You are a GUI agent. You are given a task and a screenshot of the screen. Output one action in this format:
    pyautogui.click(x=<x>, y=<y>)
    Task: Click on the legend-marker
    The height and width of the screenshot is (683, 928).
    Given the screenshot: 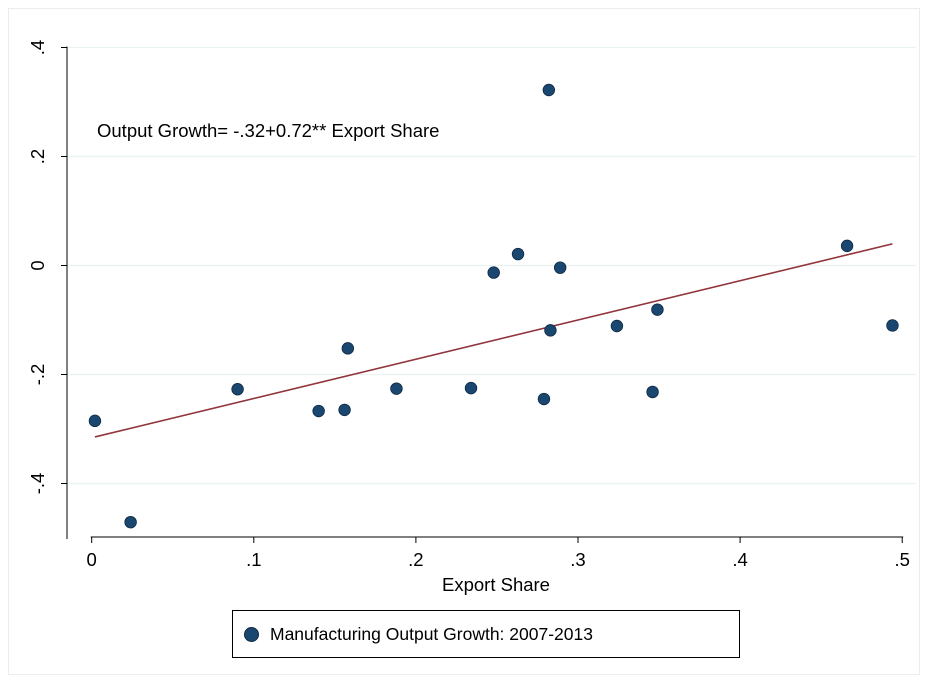 What is the action you would take?
    pyautogui.click(x=251, y=634)
    